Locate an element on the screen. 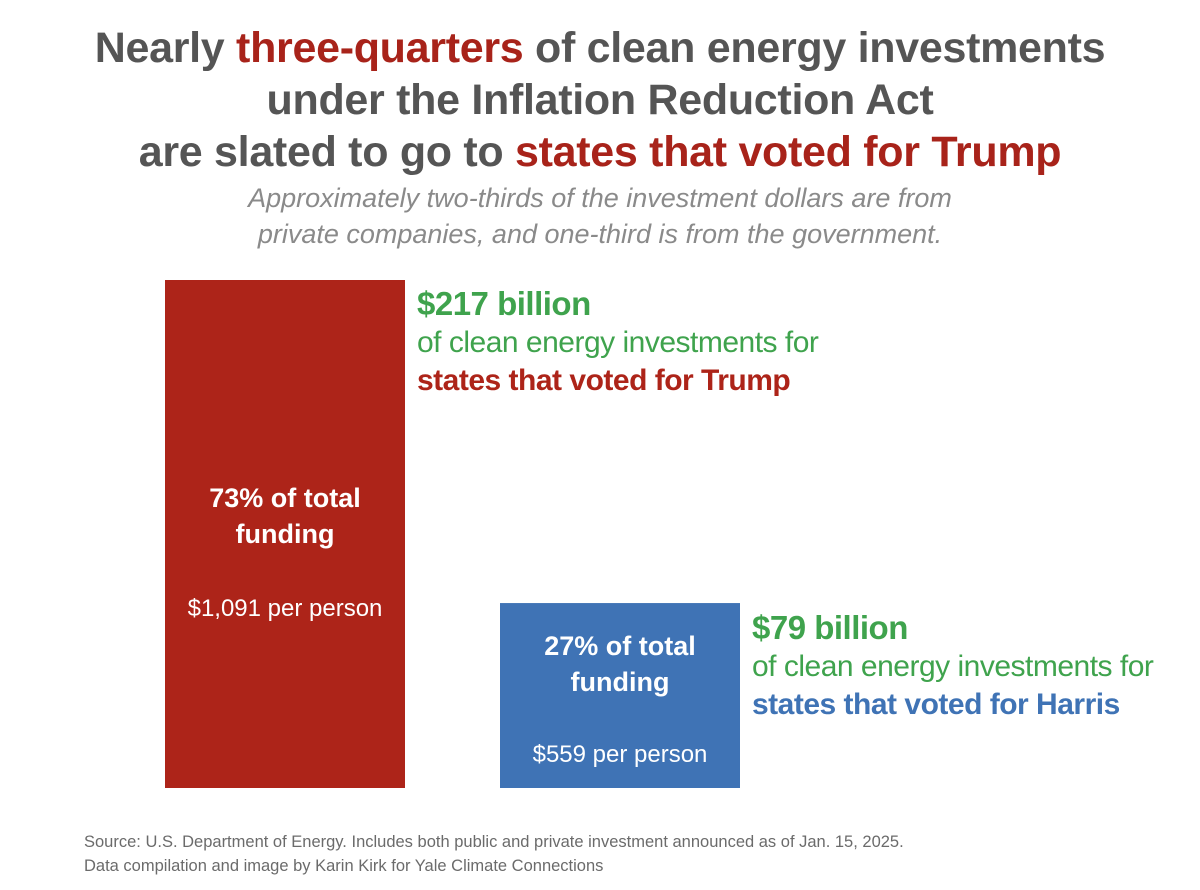 The width and height of the screenshot is (1200, 890). title-highlight: three-quarters is located at coordinates (380, 48).